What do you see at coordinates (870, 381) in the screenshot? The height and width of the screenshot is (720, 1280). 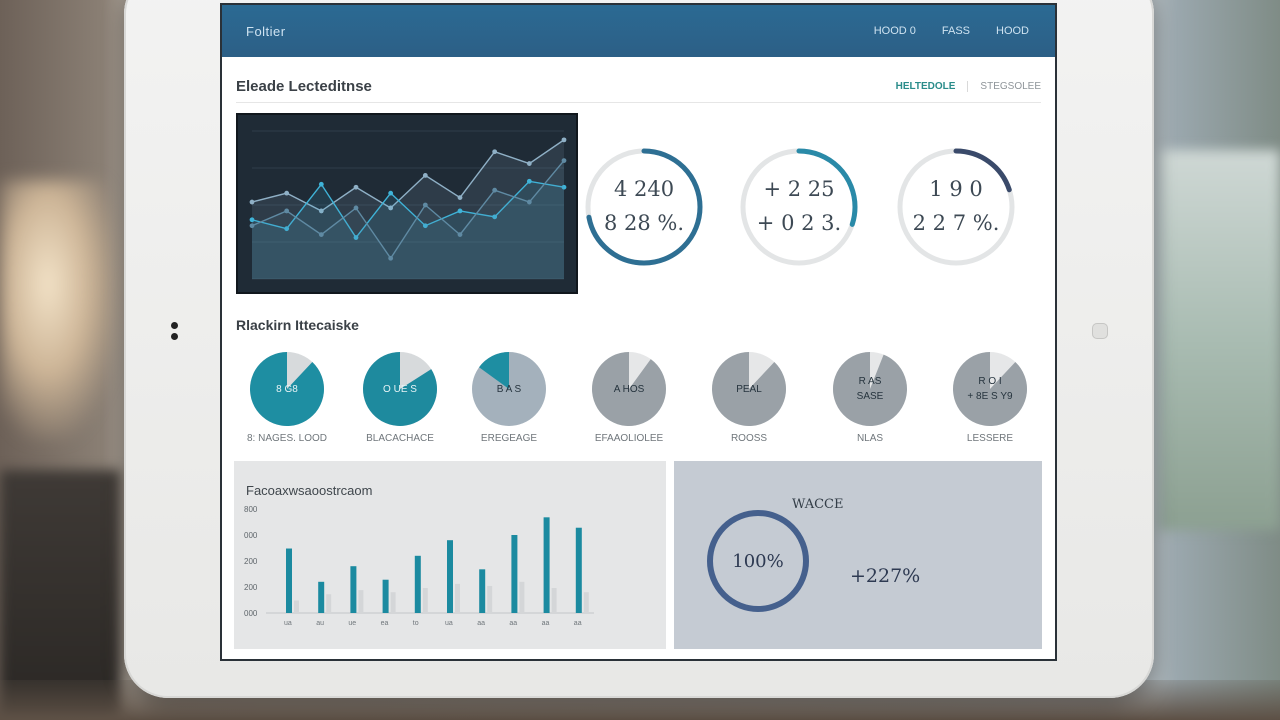 I see `breakdown-pie-value: R AS` at bounding box center [870, 381].